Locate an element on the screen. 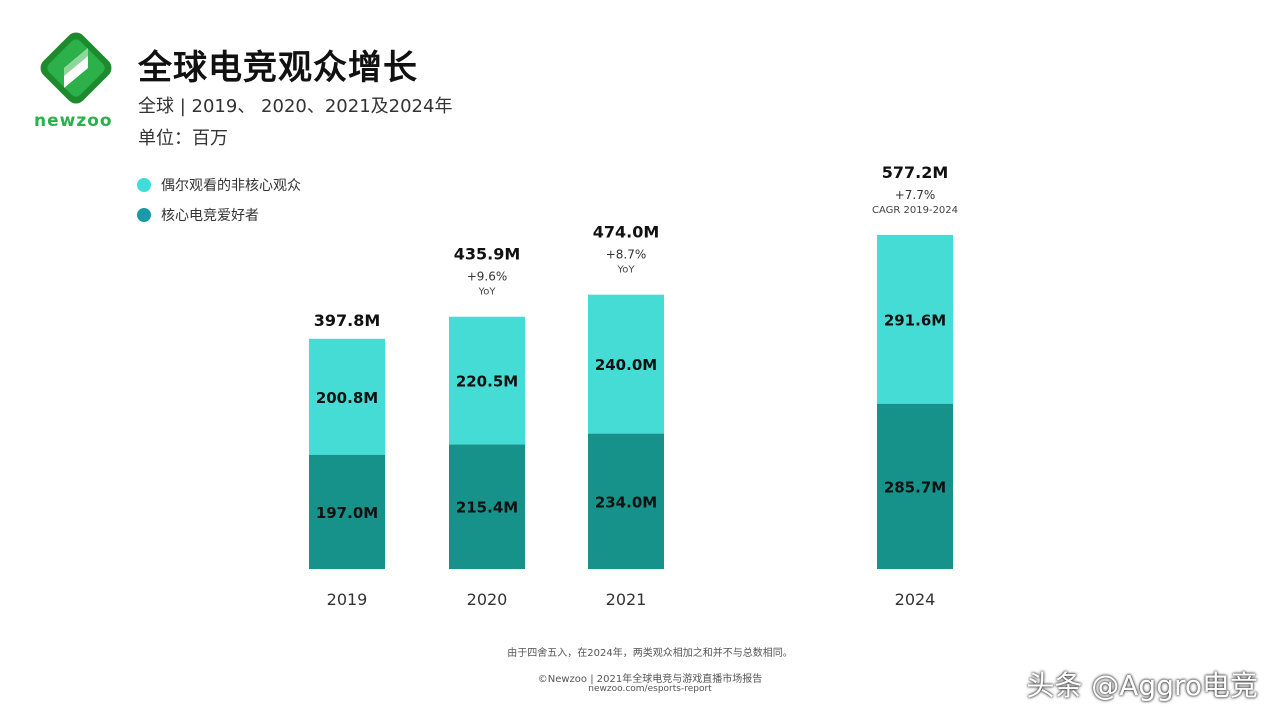 Image resolution: width=1280 pixels, height=720 pixels. unit-label: 单位：百万 is located at coordinates (183, 138).